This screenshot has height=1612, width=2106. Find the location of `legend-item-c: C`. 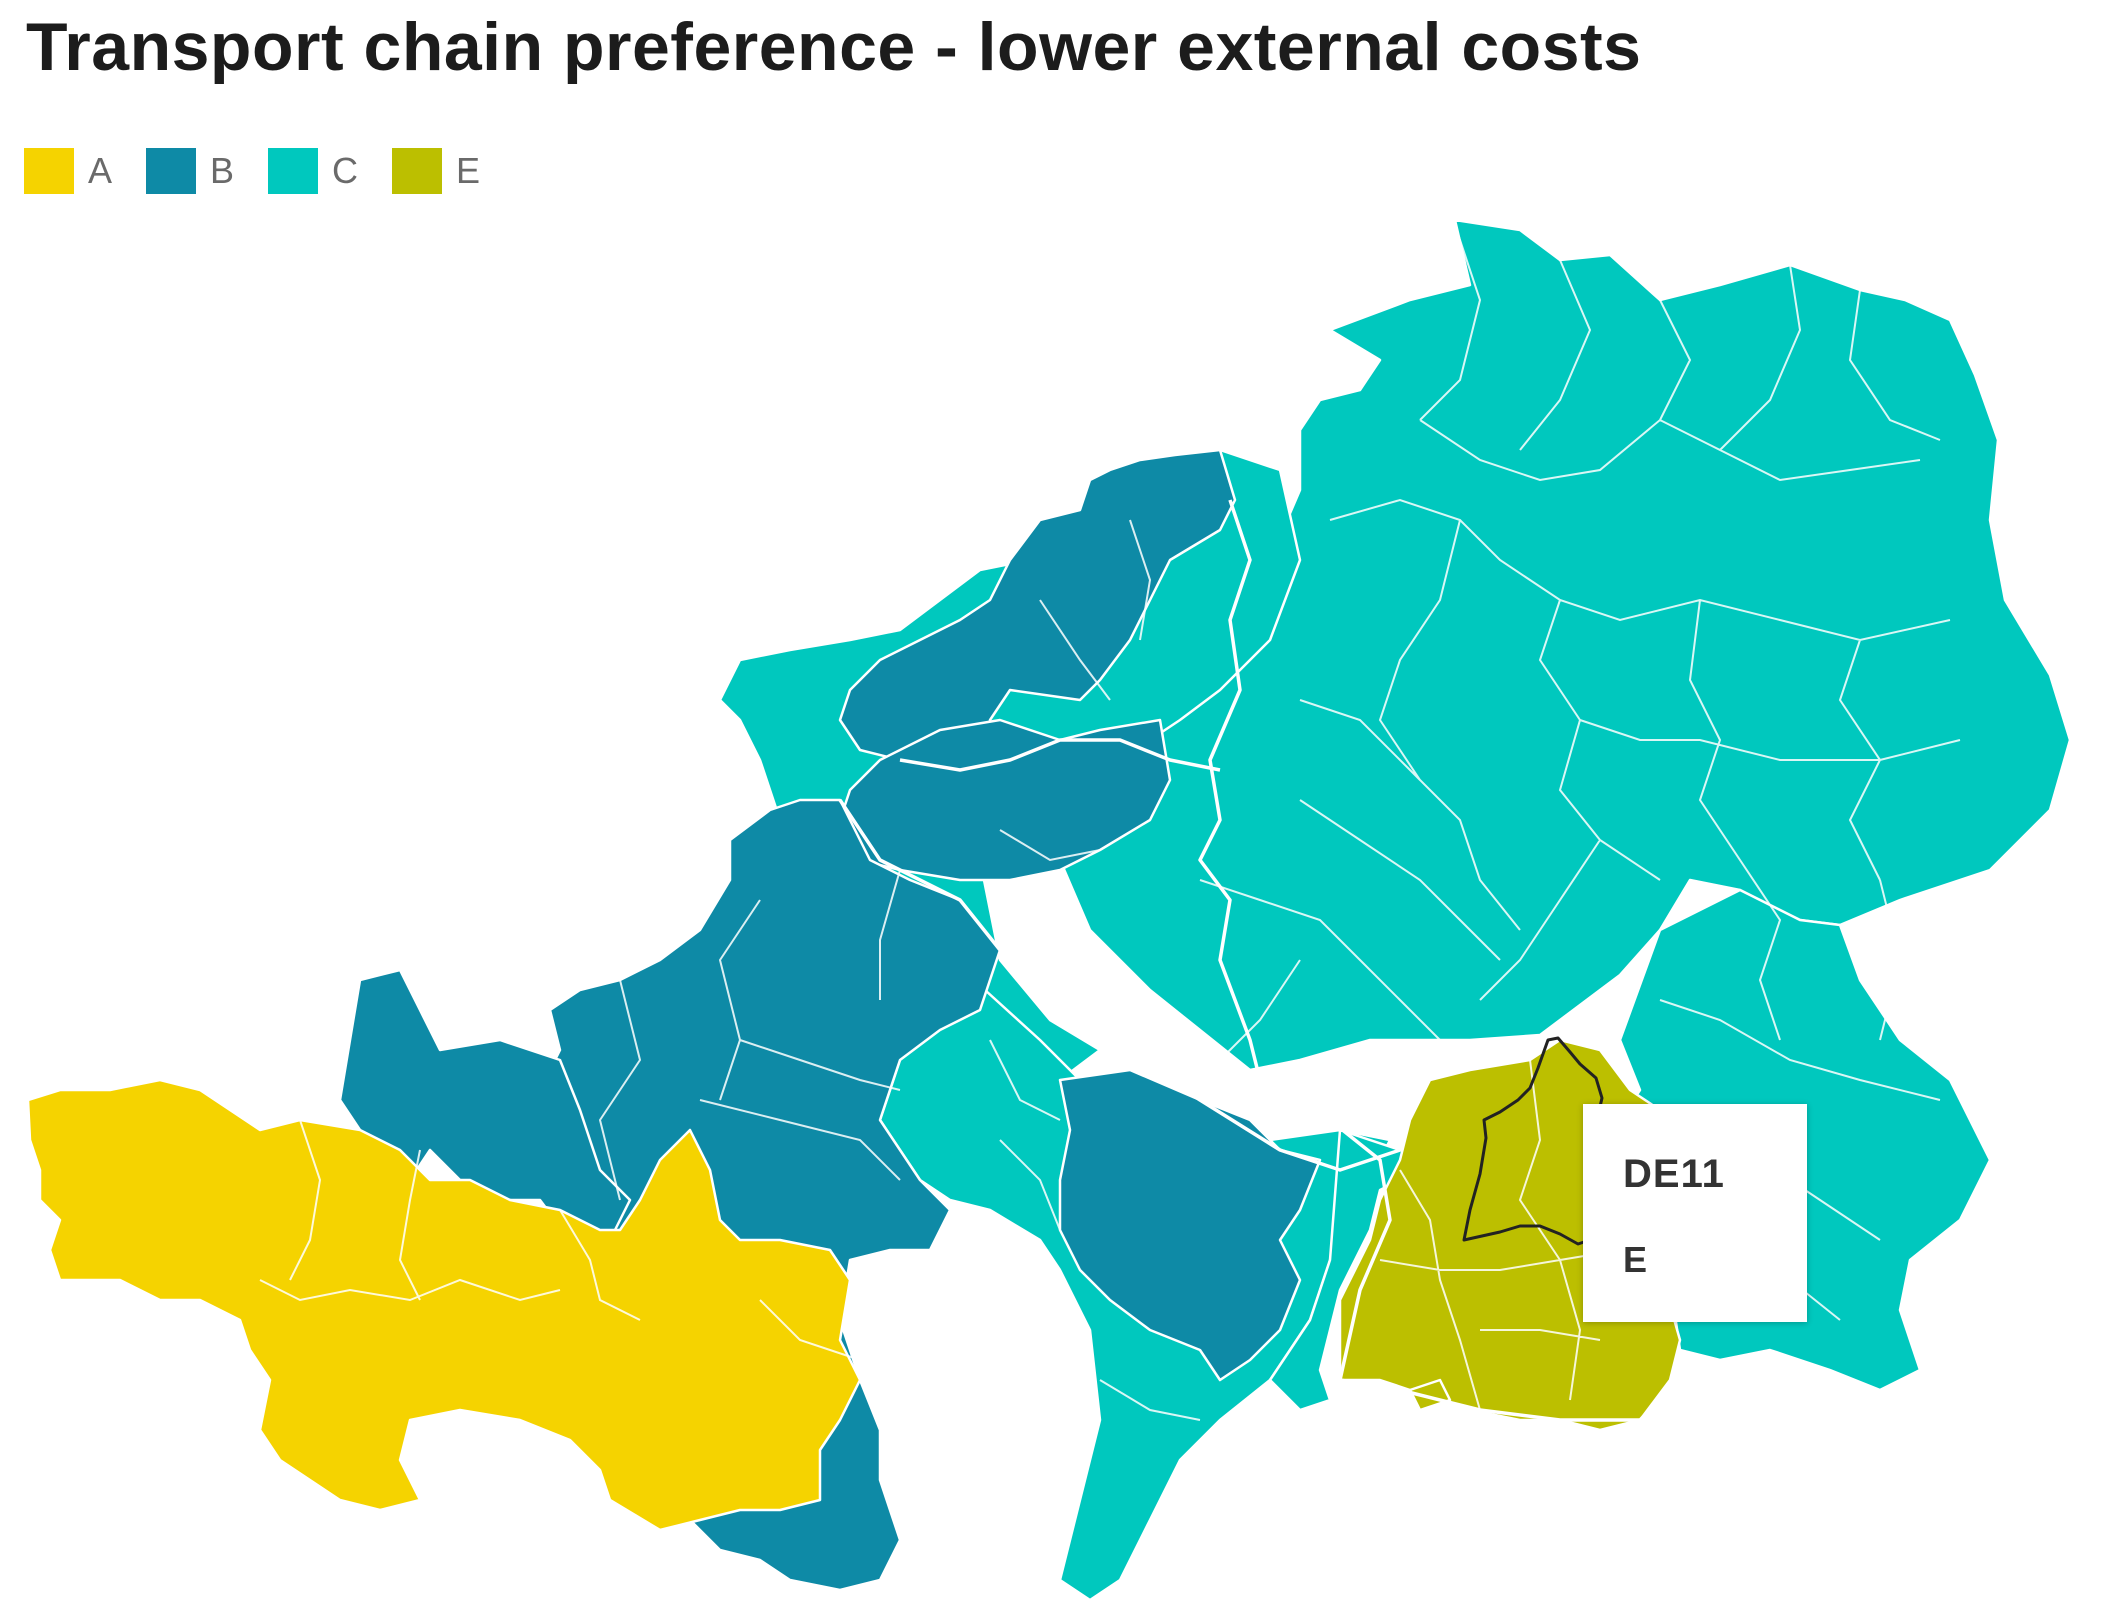

legend-item-c: C is located at coordinates (313, 171).